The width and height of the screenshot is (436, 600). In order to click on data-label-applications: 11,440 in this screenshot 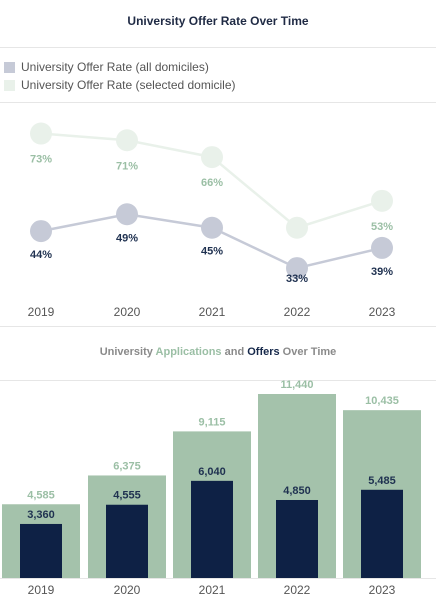, I will do `click(296, 385)`.